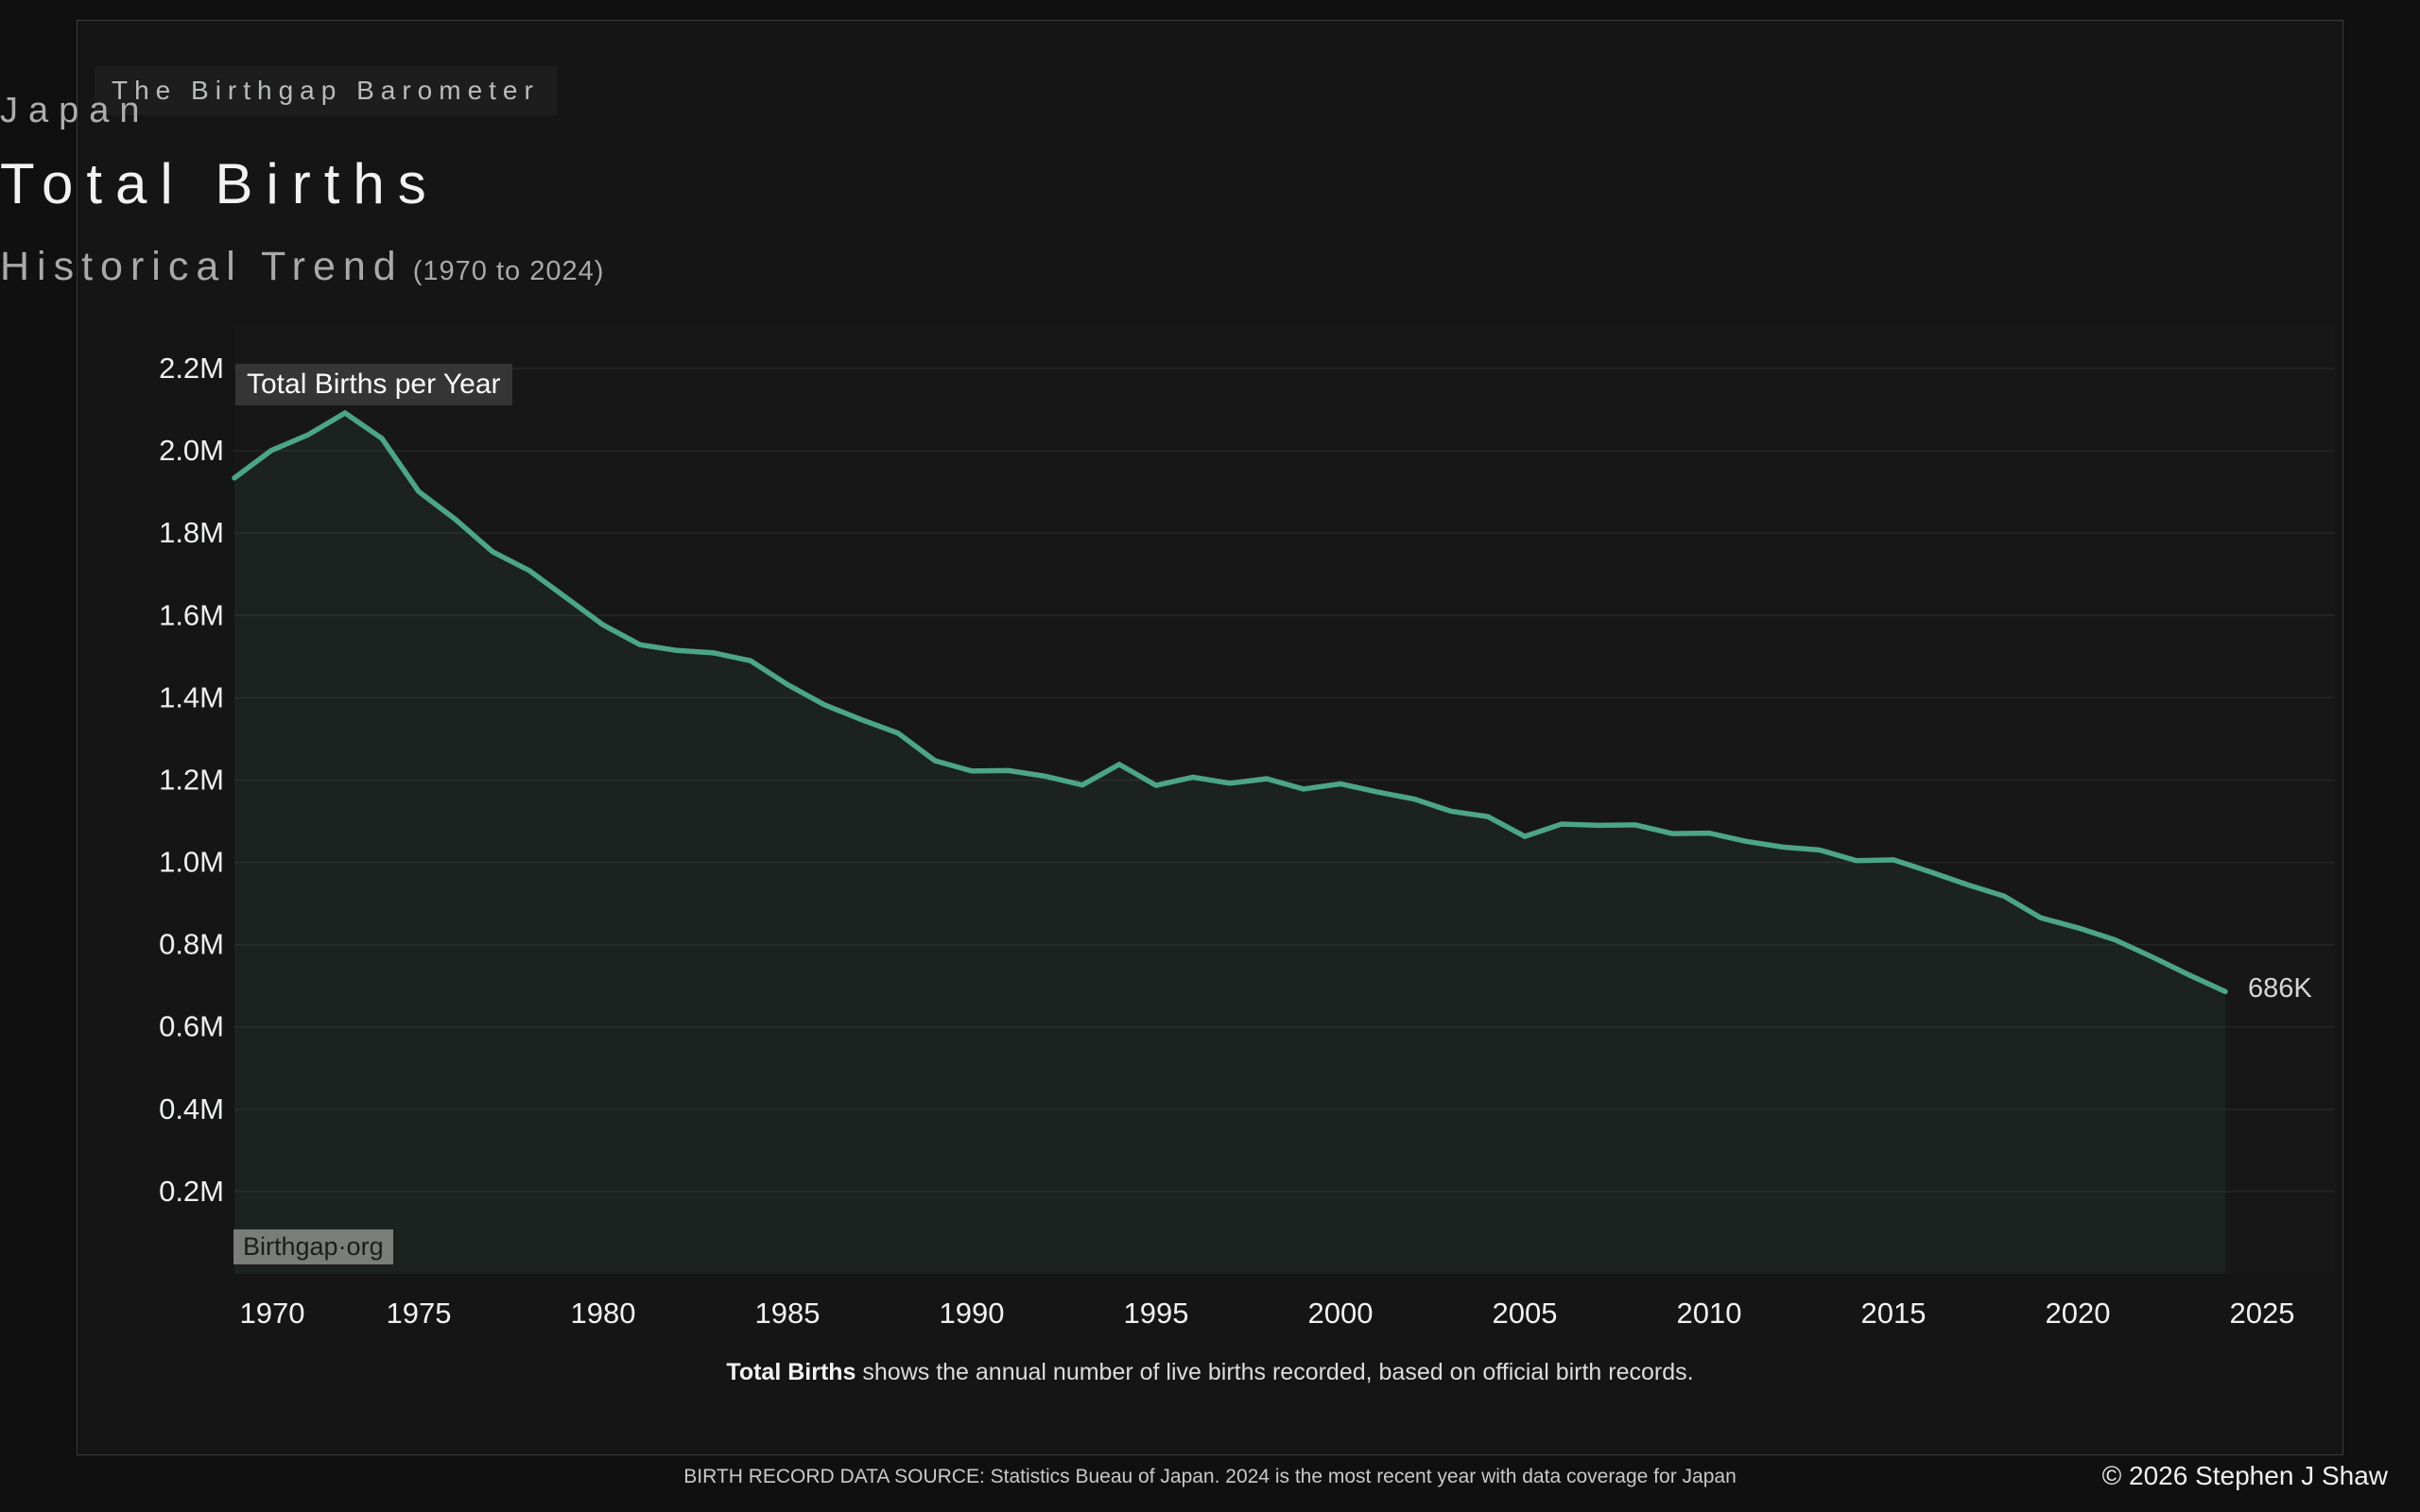 This screenshot has width=2420, height=1512. I want to click on x-tick-label: 2005, so click(1525, 1313).